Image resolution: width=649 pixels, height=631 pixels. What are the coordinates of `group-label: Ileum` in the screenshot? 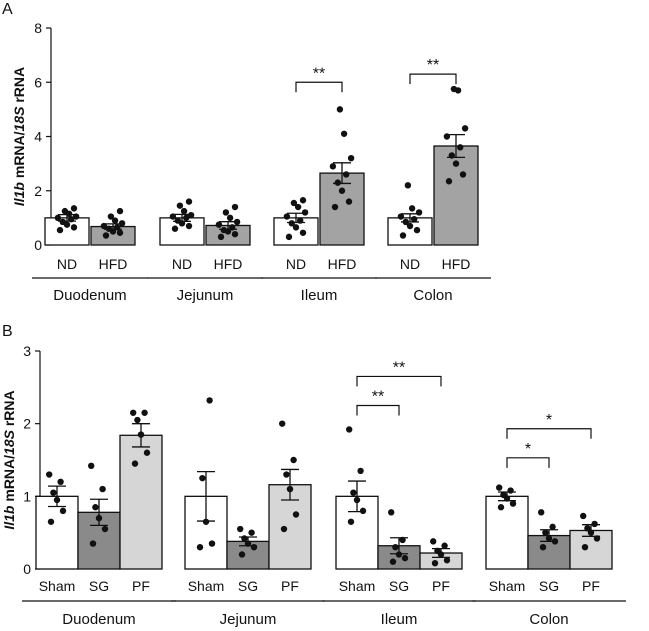 It's located at (319, 295).